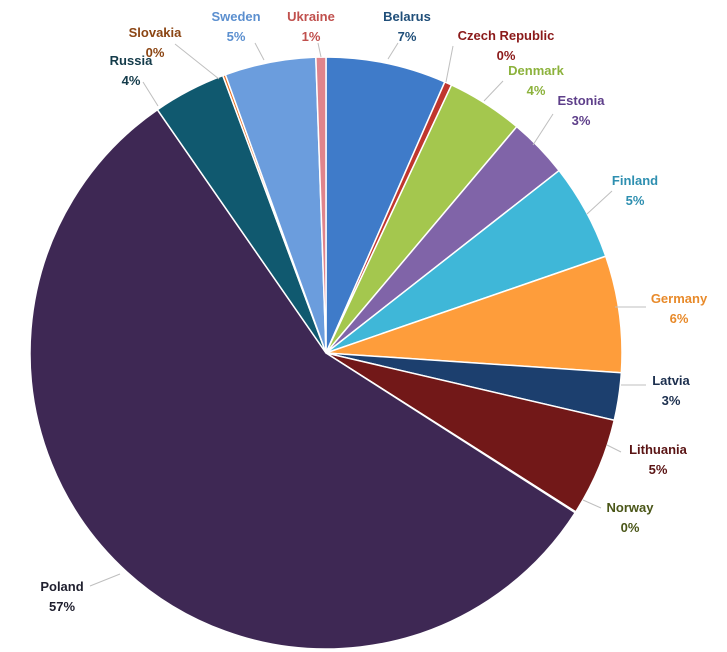 The height and width of the screenshot is (652, 727). Describe the element at coordinates (599, 202) in the screenshot. I see `leader-line-finland` at that location.